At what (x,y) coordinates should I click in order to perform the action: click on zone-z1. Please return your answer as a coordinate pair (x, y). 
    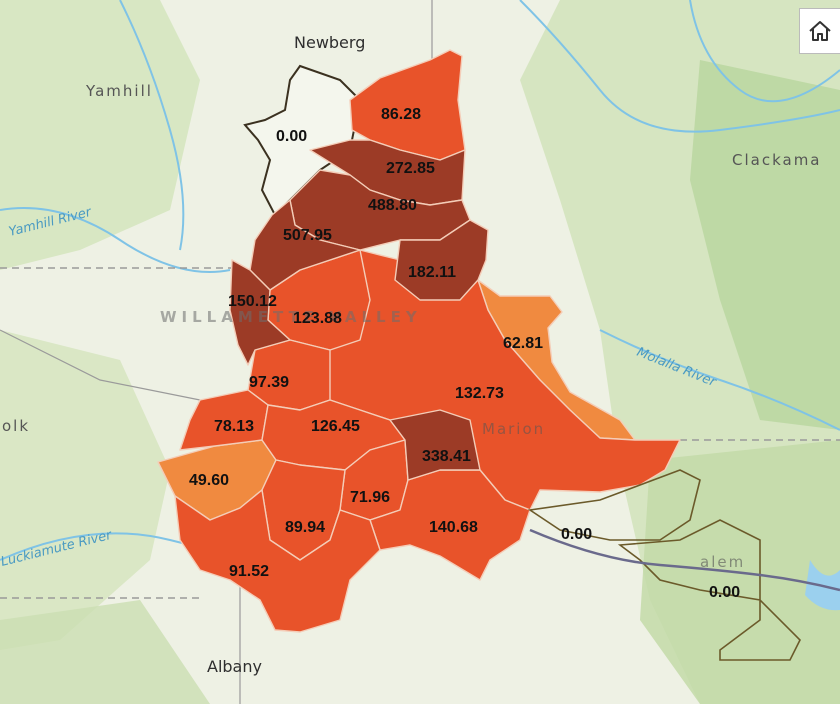
    Looking at the image, I should click on (407, 105).